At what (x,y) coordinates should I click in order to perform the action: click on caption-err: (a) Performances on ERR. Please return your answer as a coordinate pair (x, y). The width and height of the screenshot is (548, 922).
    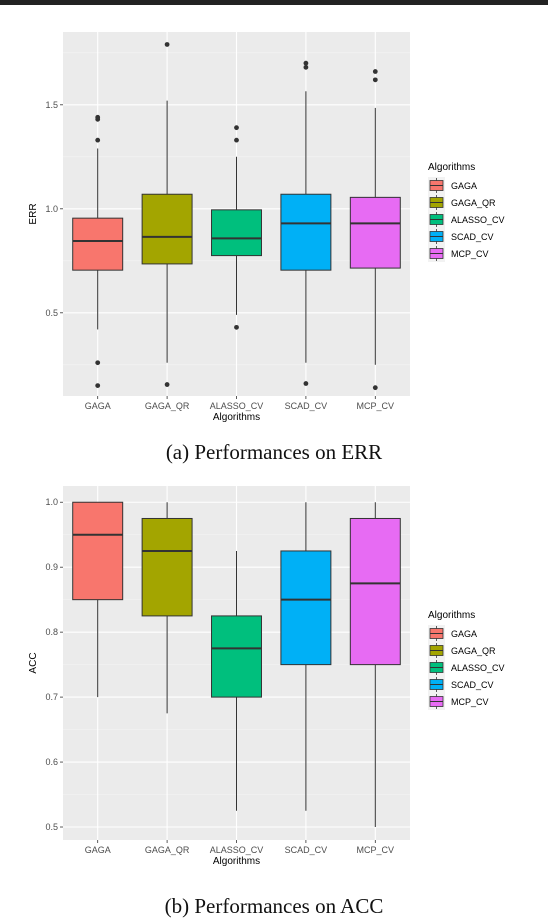
    Looking at the image, I should click on (274, 452).